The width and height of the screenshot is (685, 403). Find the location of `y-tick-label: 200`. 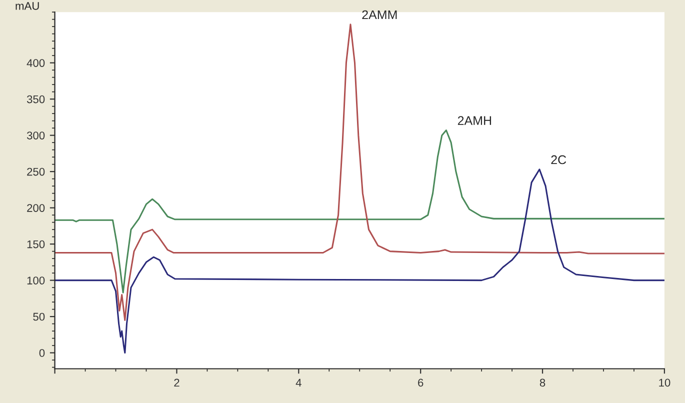

y-tick-label: 200 is located at coordinates (36, 208).